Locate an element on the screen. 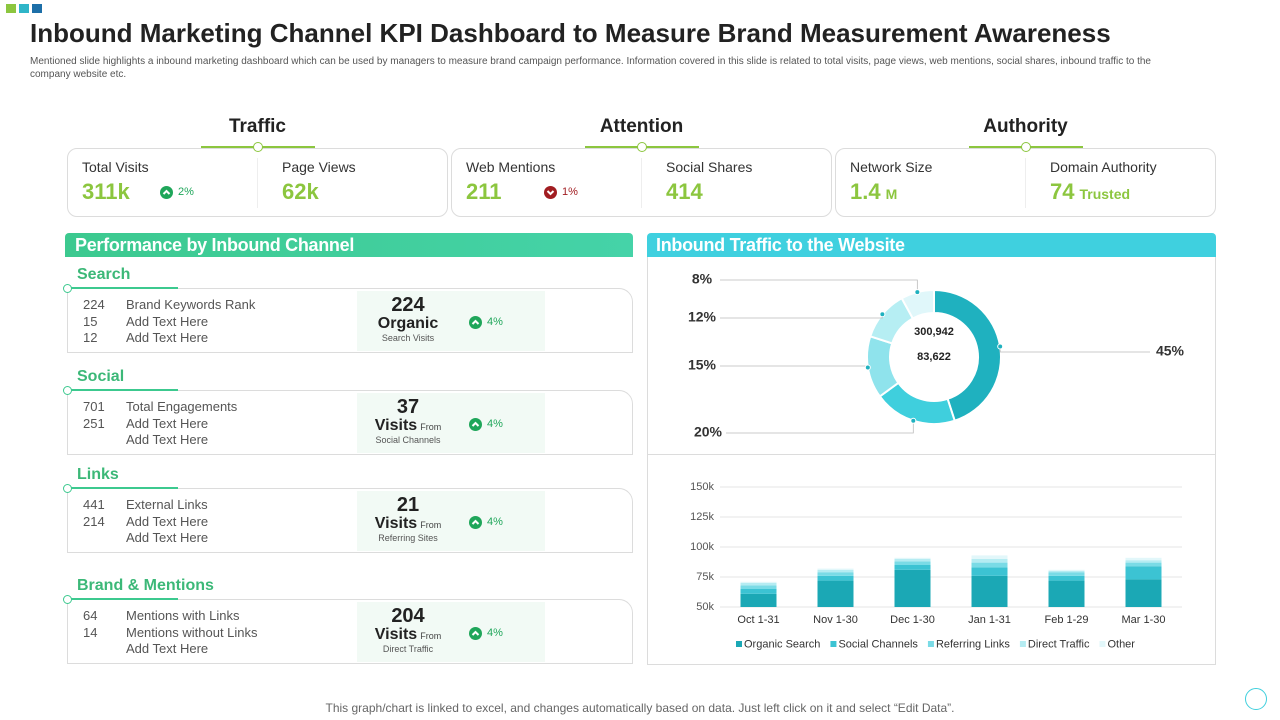 This screenshot has width=1280, height=720. group-title: Links is located at coordinates (98, 474).